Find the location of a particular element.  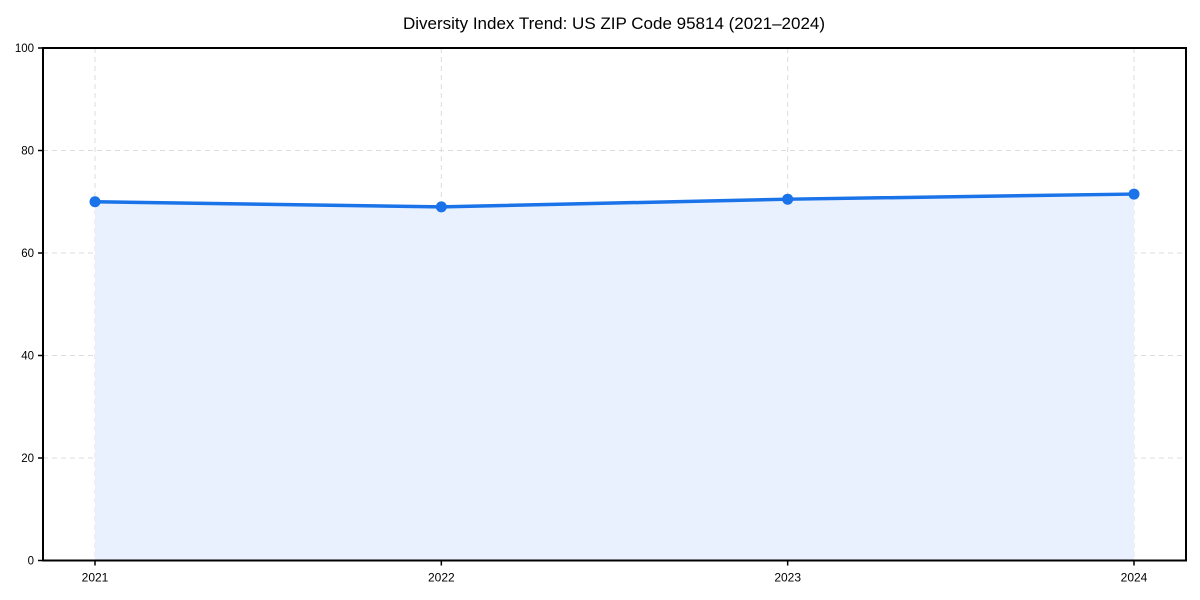

x-tick-label: 2024 is located at coordinates (1134, 578).